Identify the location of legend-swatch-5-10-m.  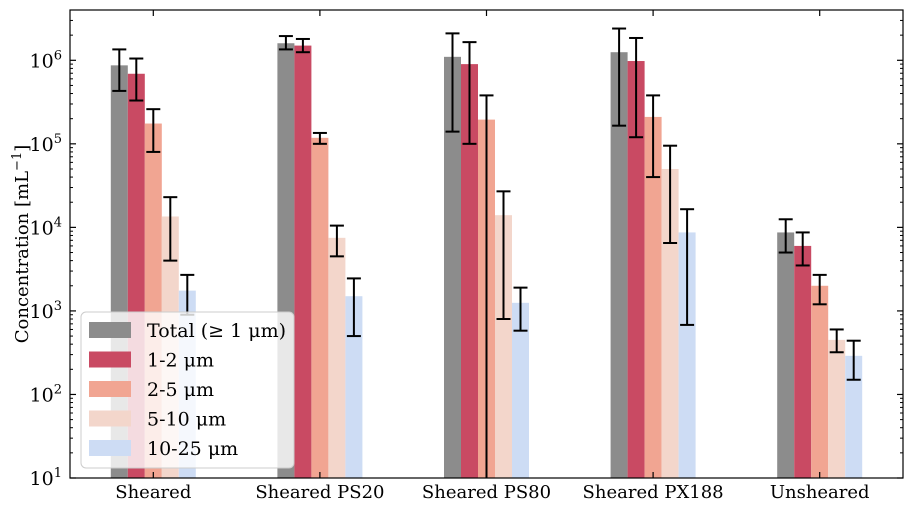
(110, 418).